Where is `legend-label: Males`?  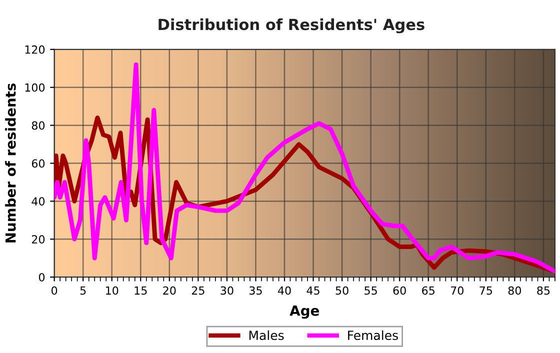 legend-label: Males is located at coordinates (266, 335).